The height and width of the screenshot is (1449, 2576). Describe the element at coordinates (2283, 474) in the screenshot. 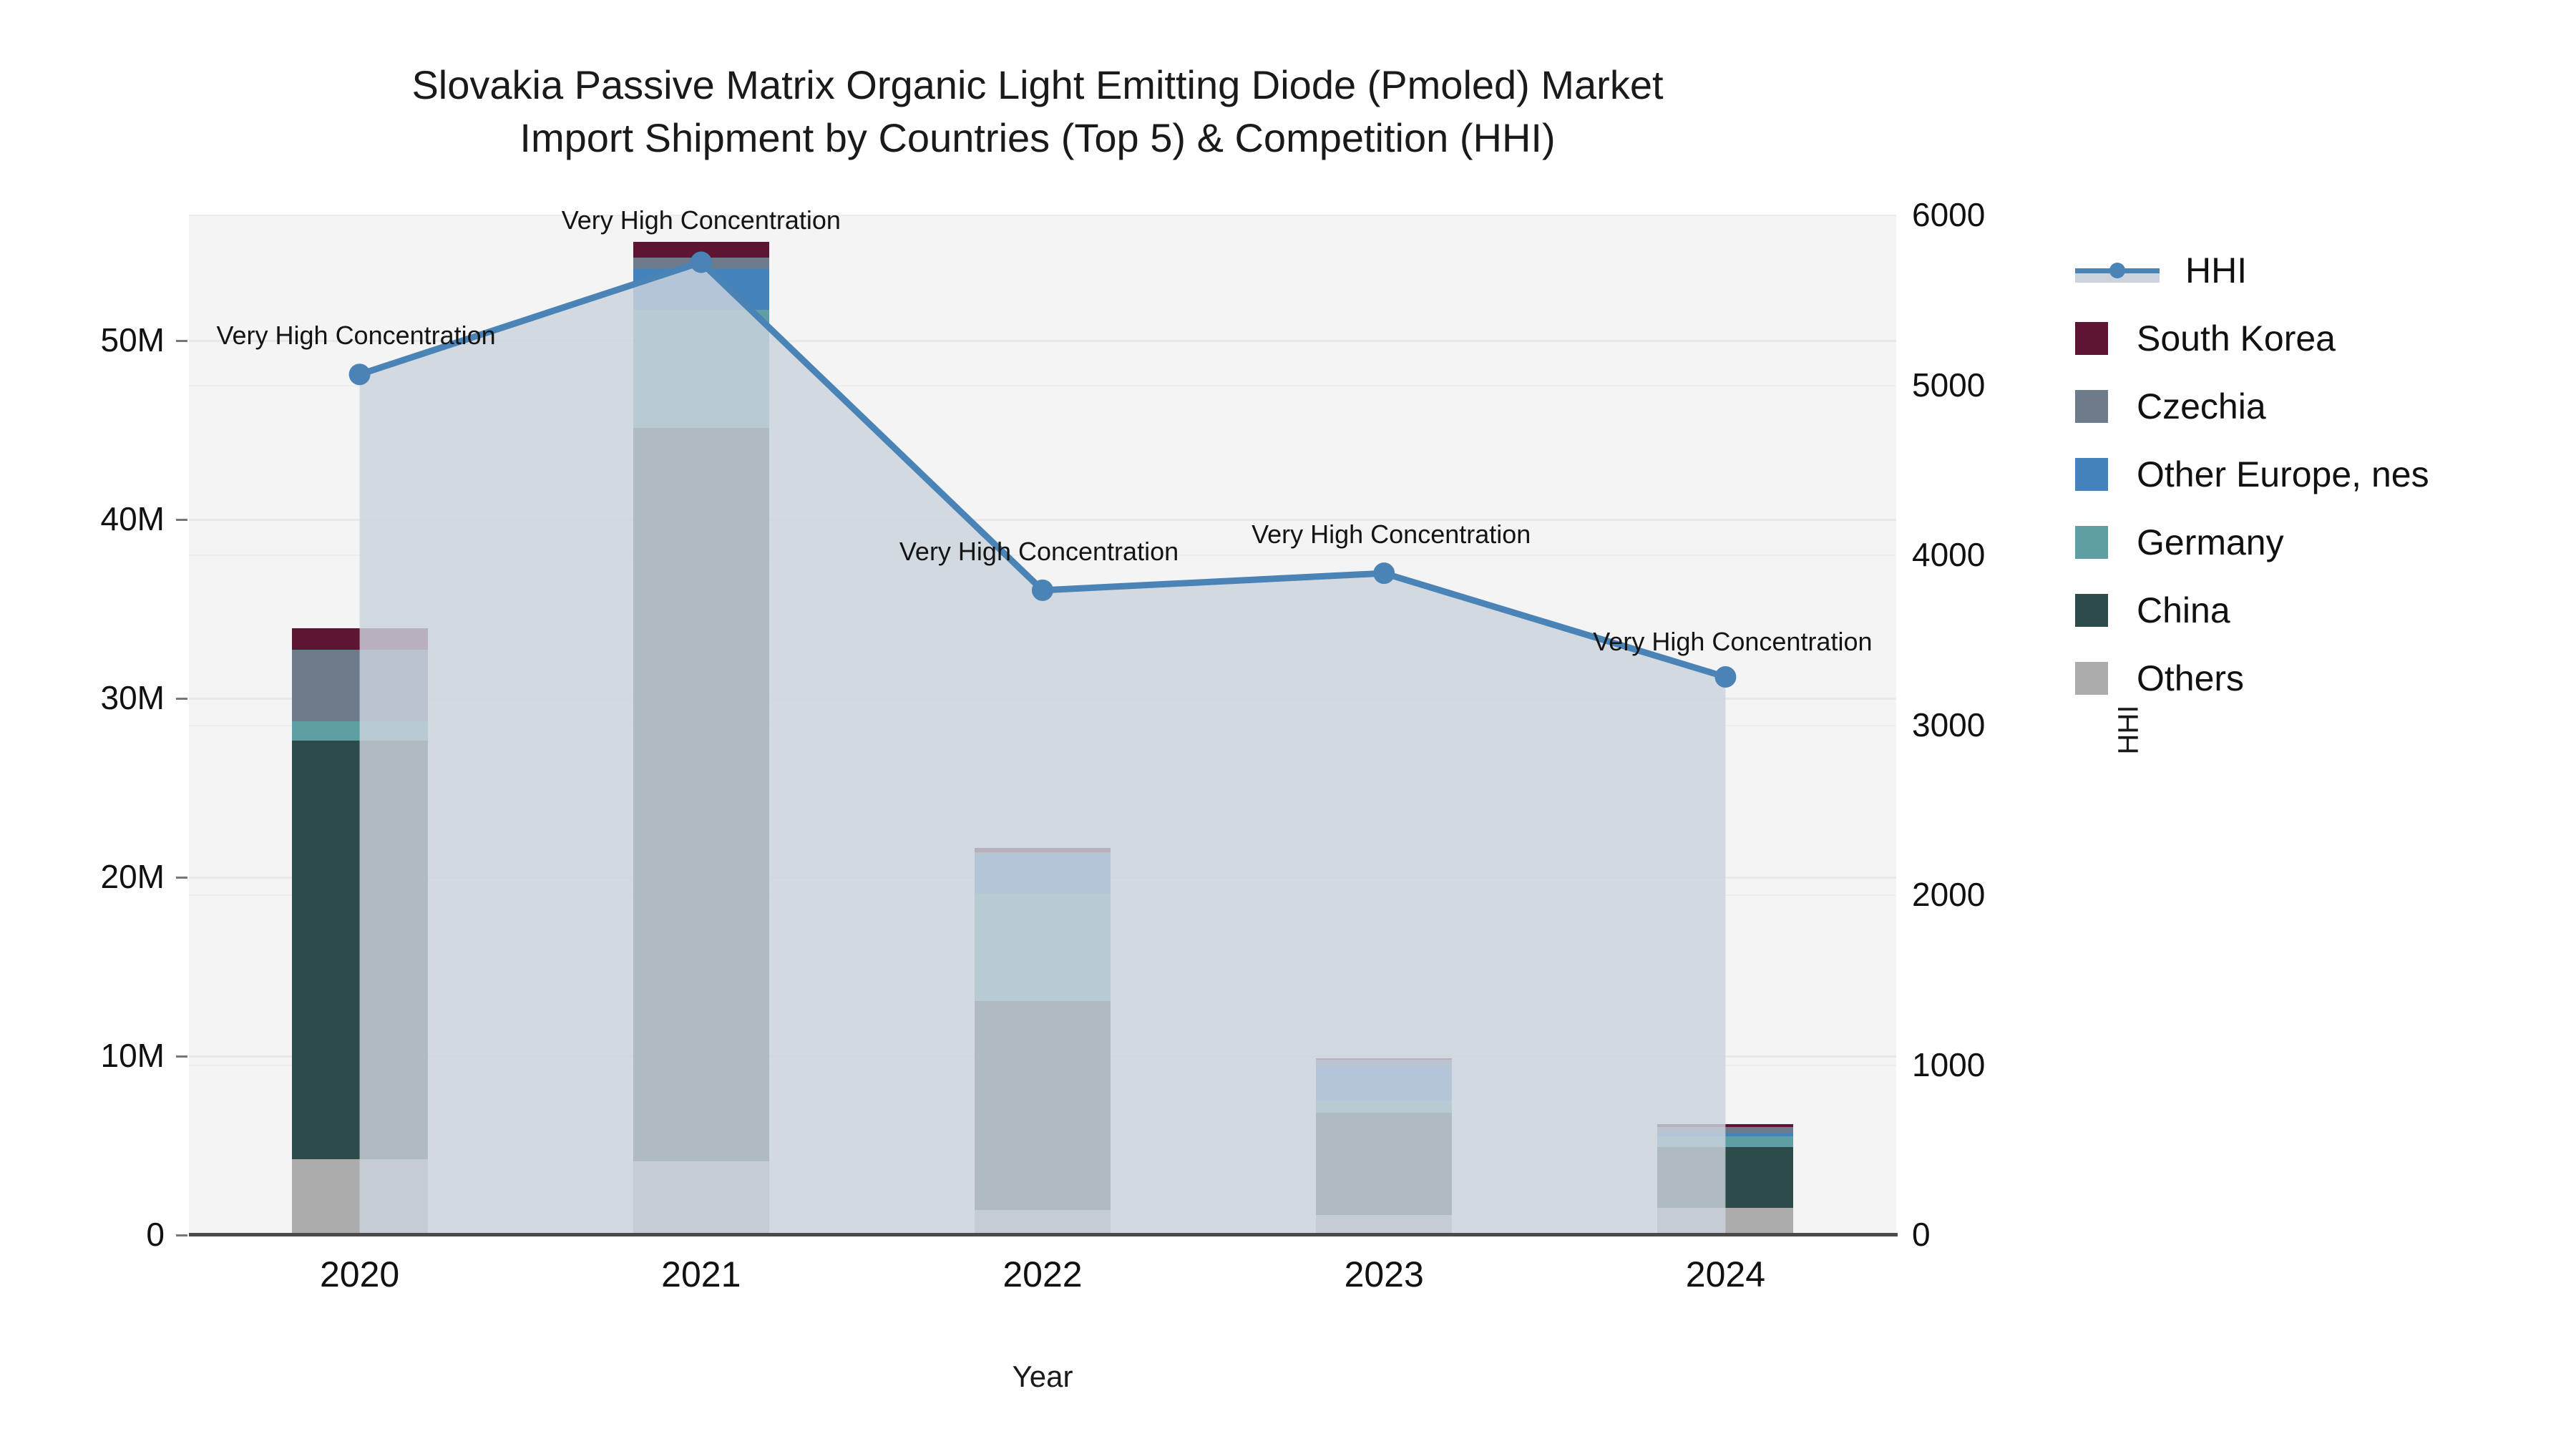

I see `legend-label: Other Europe, nes` at that location.